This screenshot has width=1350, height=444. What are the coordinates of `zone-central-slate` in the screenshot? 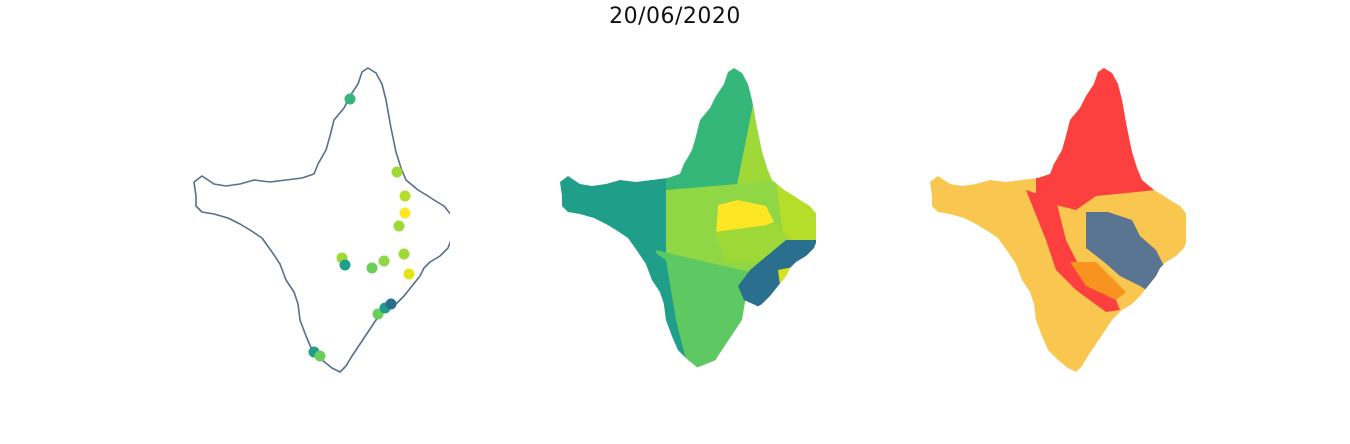 It's located at (1126, 254).